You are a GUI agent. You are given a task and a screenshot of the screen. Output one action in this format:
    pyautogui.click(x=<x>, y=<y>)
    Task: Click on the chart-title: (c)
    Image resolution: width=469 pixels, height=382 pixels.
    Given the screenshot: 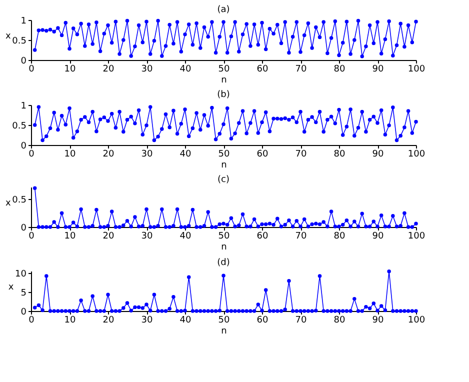 What is the action you would take?
    pyautogui.click(x=224, y=180)
    